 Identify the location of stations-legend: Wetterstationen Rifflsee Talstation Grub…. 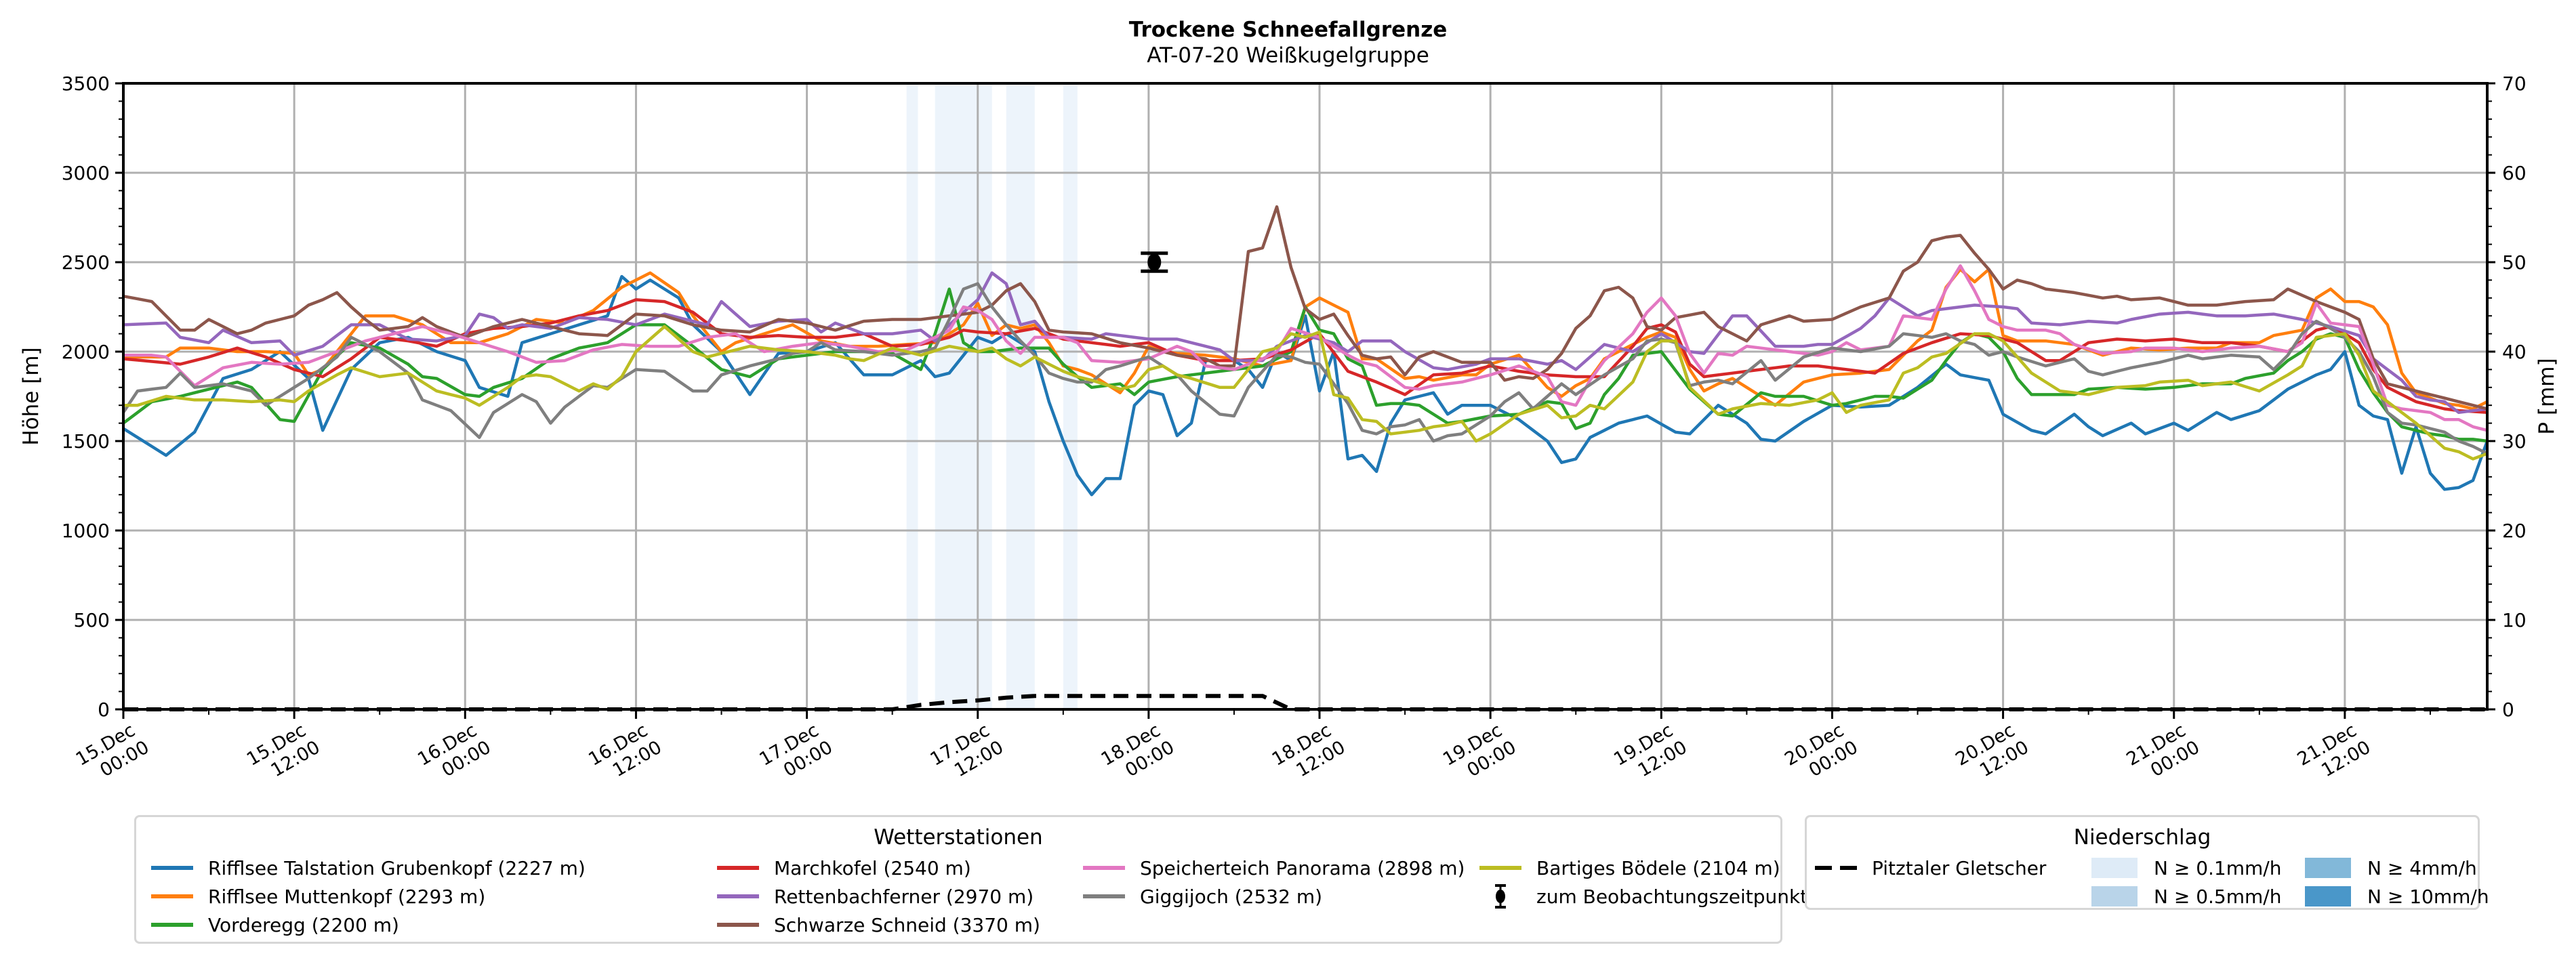
(971, 879).